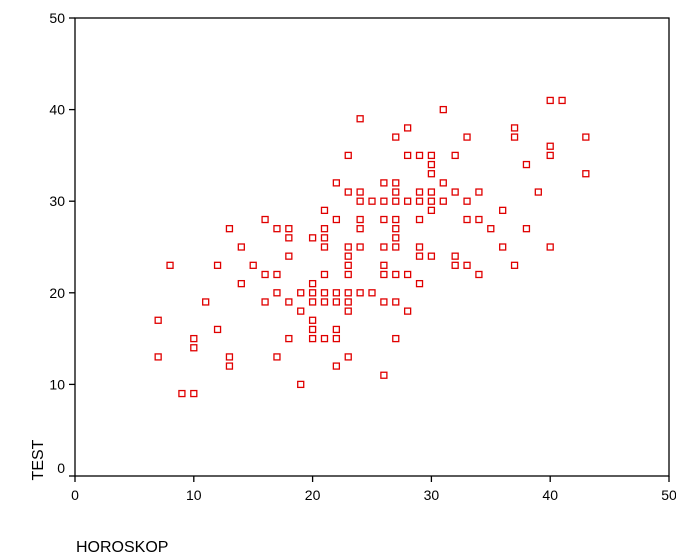 The height and width of the screenshot is (554, 676). What do you see at coordinates (668, 495) in the screenshot?
I see `x-tick-label: 50` at bounding box center [668, 495].